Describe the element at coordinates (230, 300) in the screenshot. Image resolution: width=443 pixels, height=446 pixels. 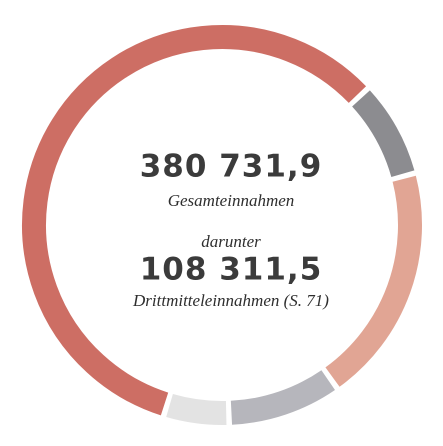
I see `center-text: Drittmitteleinnahmen (S. 71)` at that location.